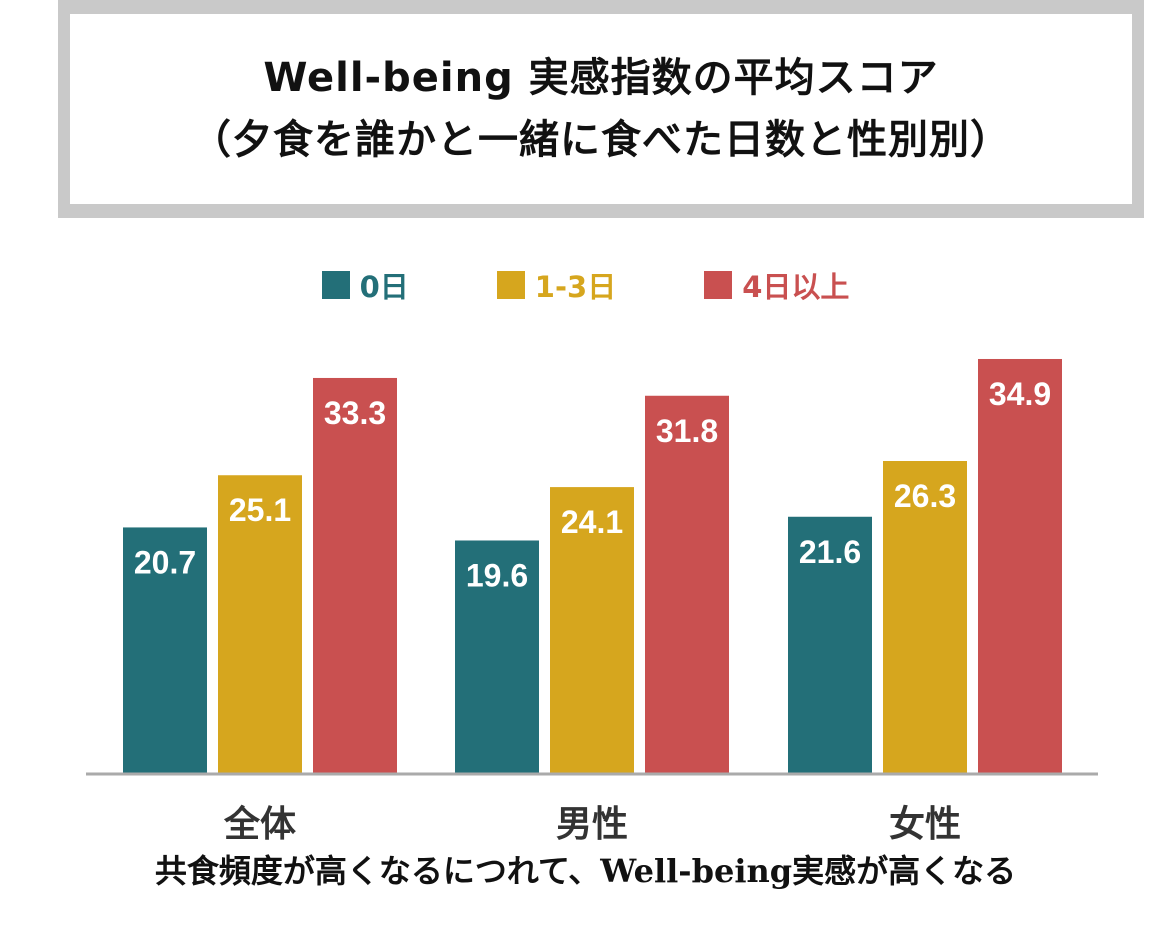 This screenshot has width=1171, height=933. What do you see at coordinates (601, 140) in the screenshot?
I see `chart-subtitle: （夕食を誰かと一緒に食べた日数と性別別）` at bounding box center [601, 140].